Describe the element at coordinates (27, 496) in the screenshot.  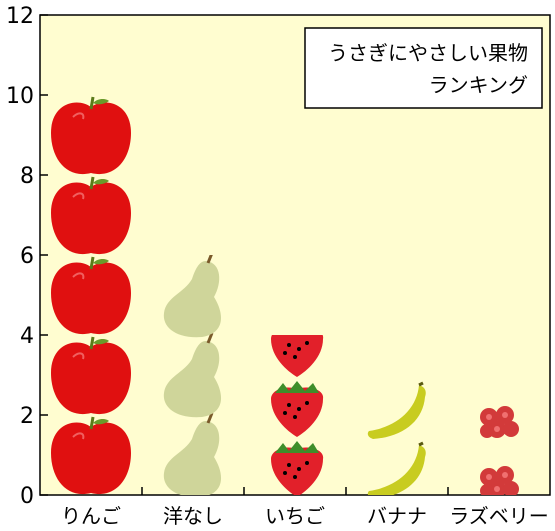
I see `y-tick-label: 0` at that location.